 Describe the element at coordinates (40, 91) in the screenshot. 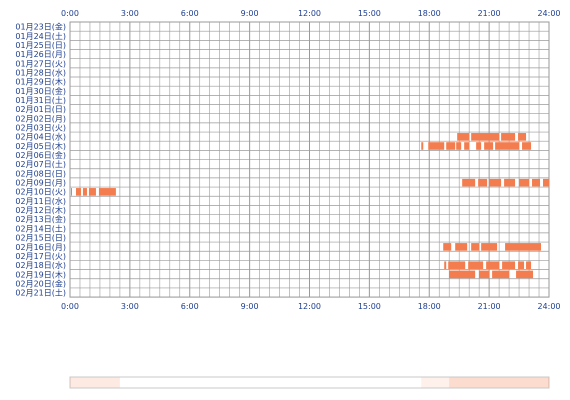

I see `row-label: 01月30日(金)` at that location.